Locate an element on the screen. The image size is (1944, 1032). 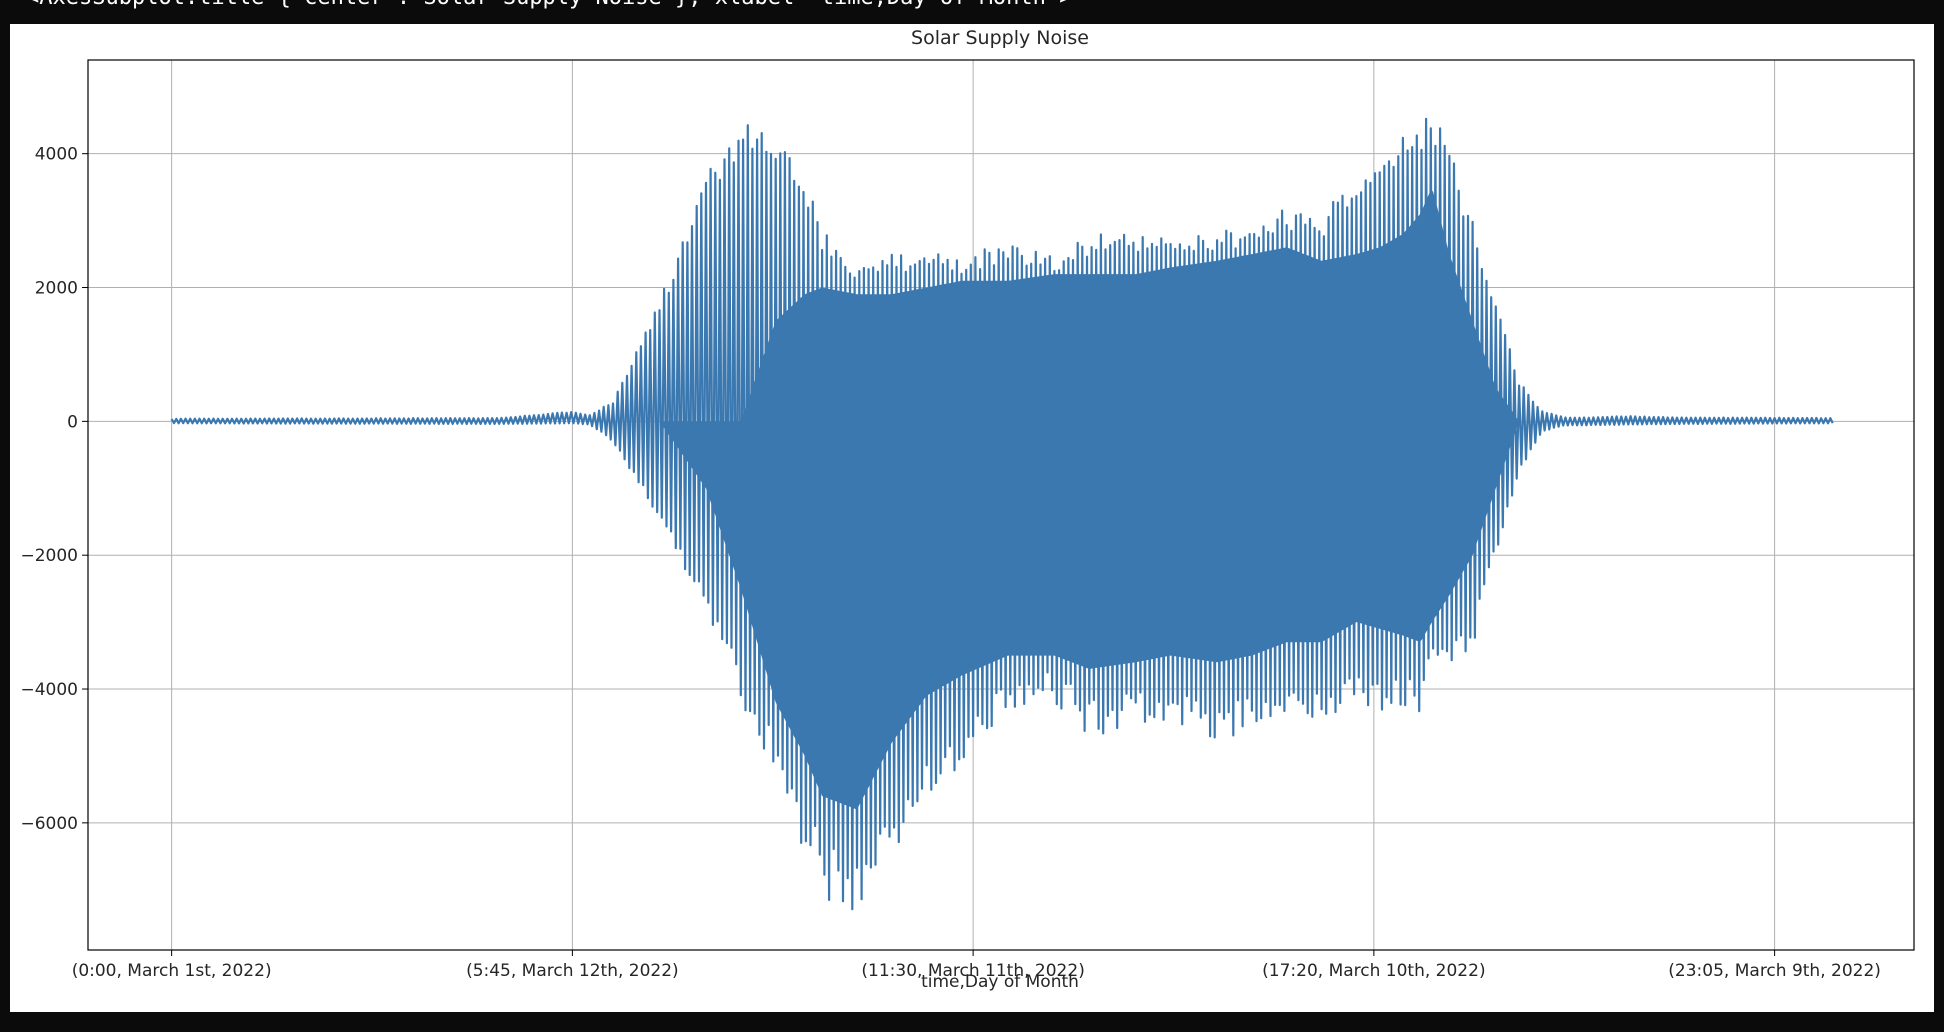
y-tick-label: −2000 is located at coordinates (49, 556).